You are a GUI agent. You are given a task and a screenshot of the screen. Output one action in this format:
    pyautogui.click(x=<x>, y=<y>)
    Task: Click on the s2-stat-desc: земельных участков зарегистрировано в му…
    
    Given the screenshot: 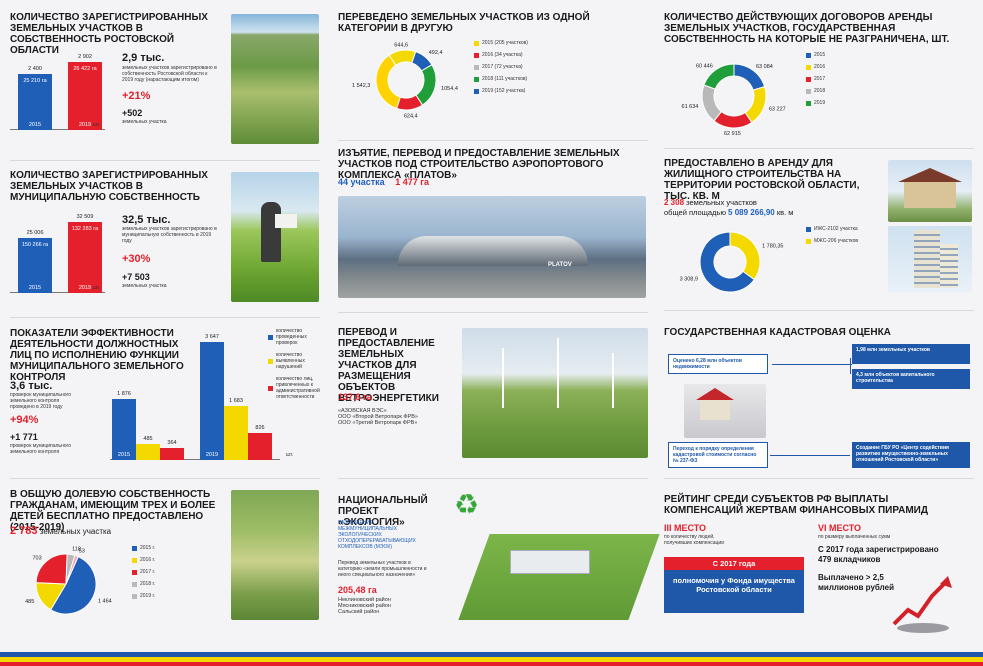 What is the action you would take?
    pyautogui.click(x=169, y=235)
    